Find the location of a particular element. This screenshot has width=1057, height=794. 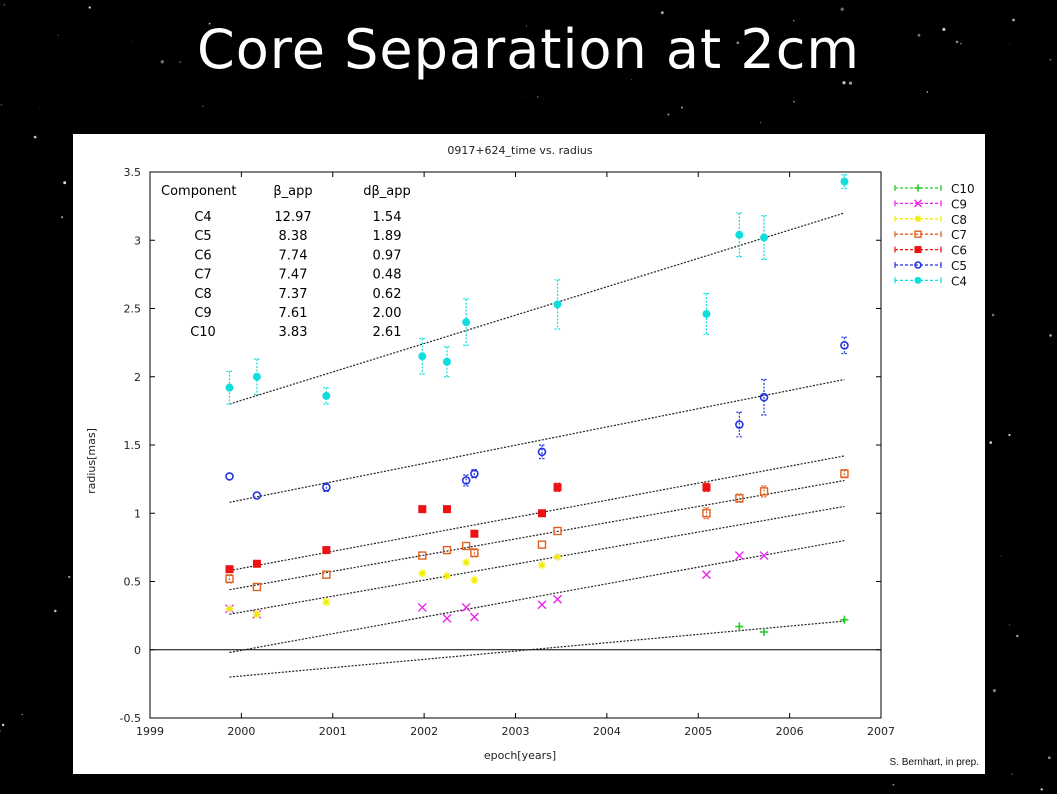

table-cell: 12.97 is located at coordinates (292, 217).